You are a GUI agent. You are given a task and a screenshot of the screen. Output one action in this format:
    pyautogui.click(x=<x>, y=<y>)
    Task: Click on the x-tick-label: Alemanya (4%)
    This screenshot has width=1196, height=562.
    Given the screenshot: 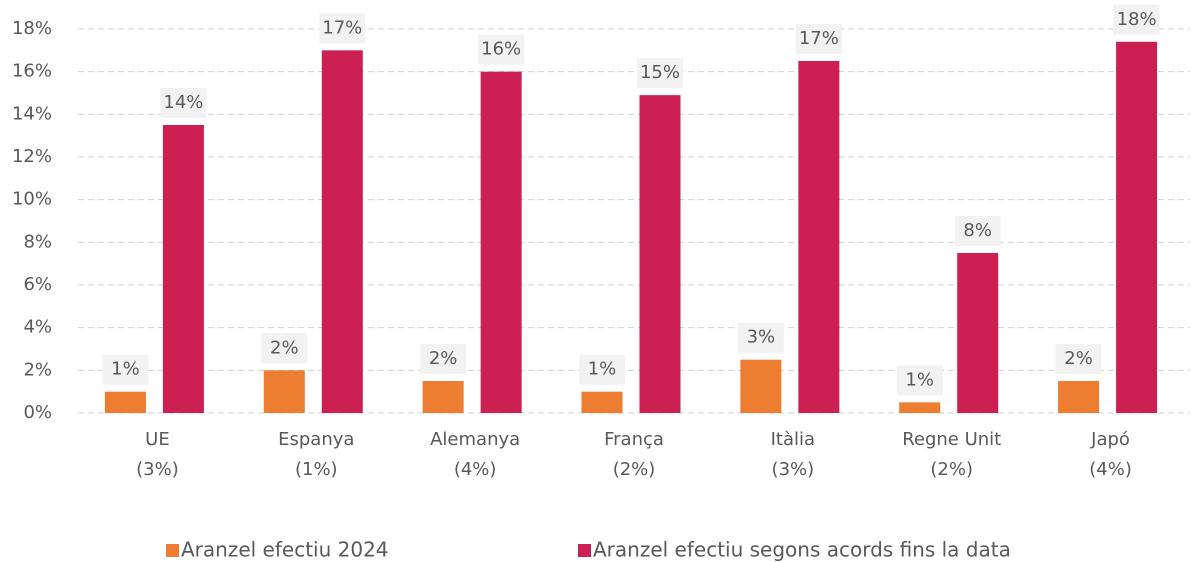 What is the action you would take?
    pyautogui.click(x=475, y=454)
    